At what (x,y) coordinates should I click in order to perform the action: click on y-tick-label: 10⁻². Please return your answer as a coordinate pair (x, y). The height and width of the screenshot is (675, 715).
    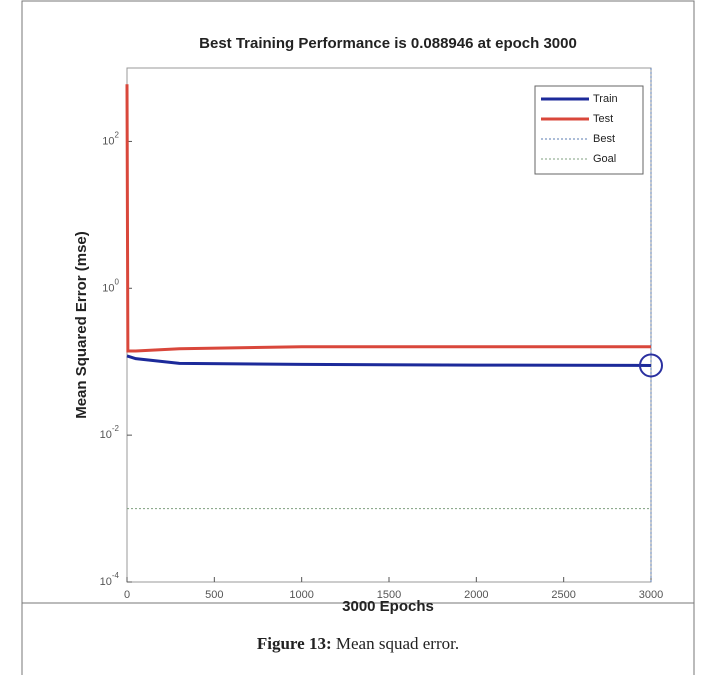
    Looking at the image, I should click on (110, 432).